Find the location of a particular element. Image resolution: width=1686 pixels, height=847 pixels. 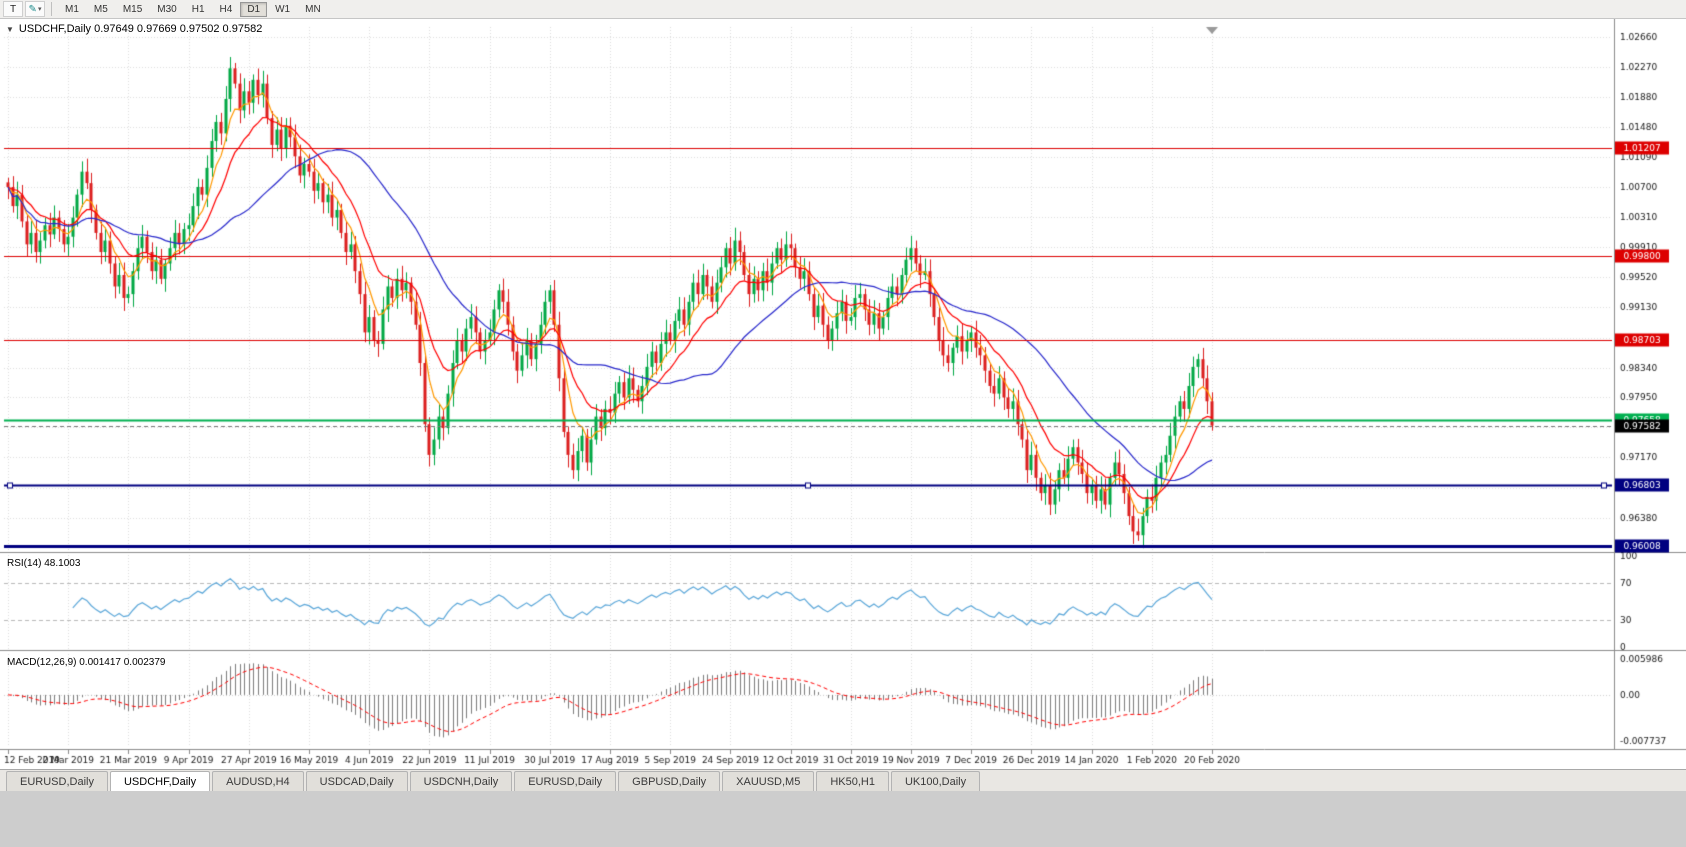

text-tool-button: T is located at coordinates (13, 9).